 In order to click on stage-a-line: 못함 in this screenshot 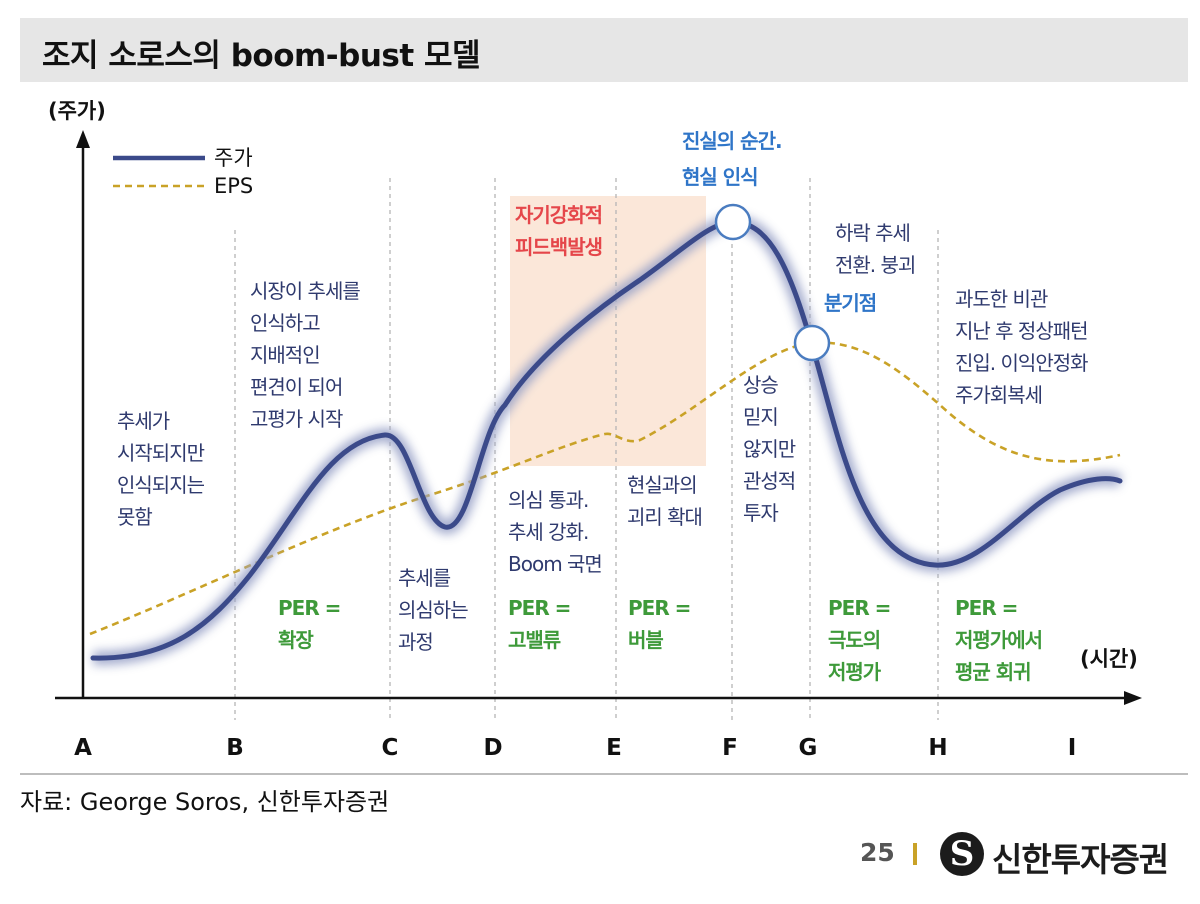, I will do `click(134, 517)`.